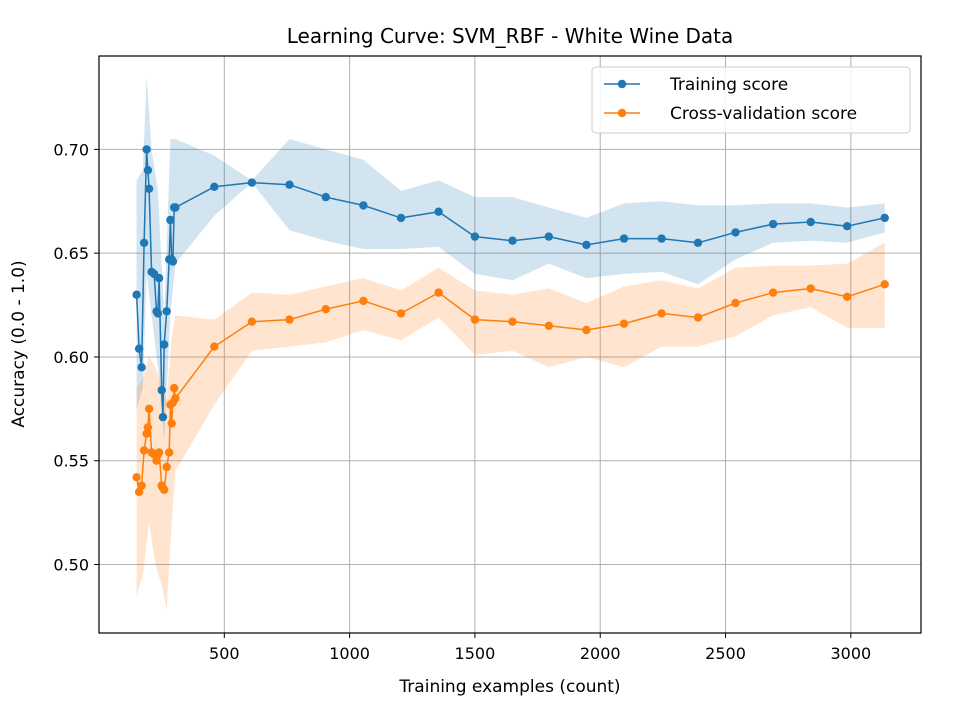  Describe the element at coordinates (763, 114) in the screenshot. I see `legend-label-1: Cross-validation score` at that location.